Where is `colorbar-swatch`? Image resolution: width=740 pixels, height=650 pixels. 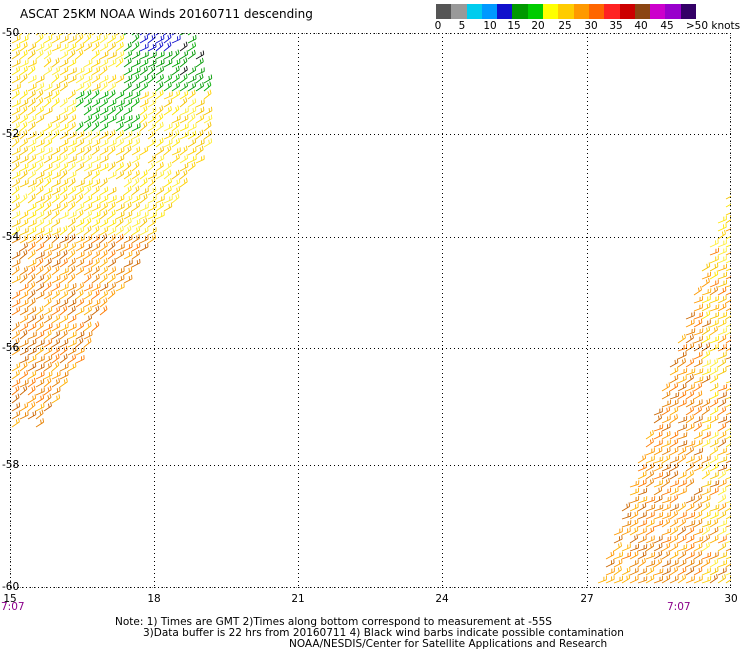 colorbar-swatch is located at coordinates (642, 11).